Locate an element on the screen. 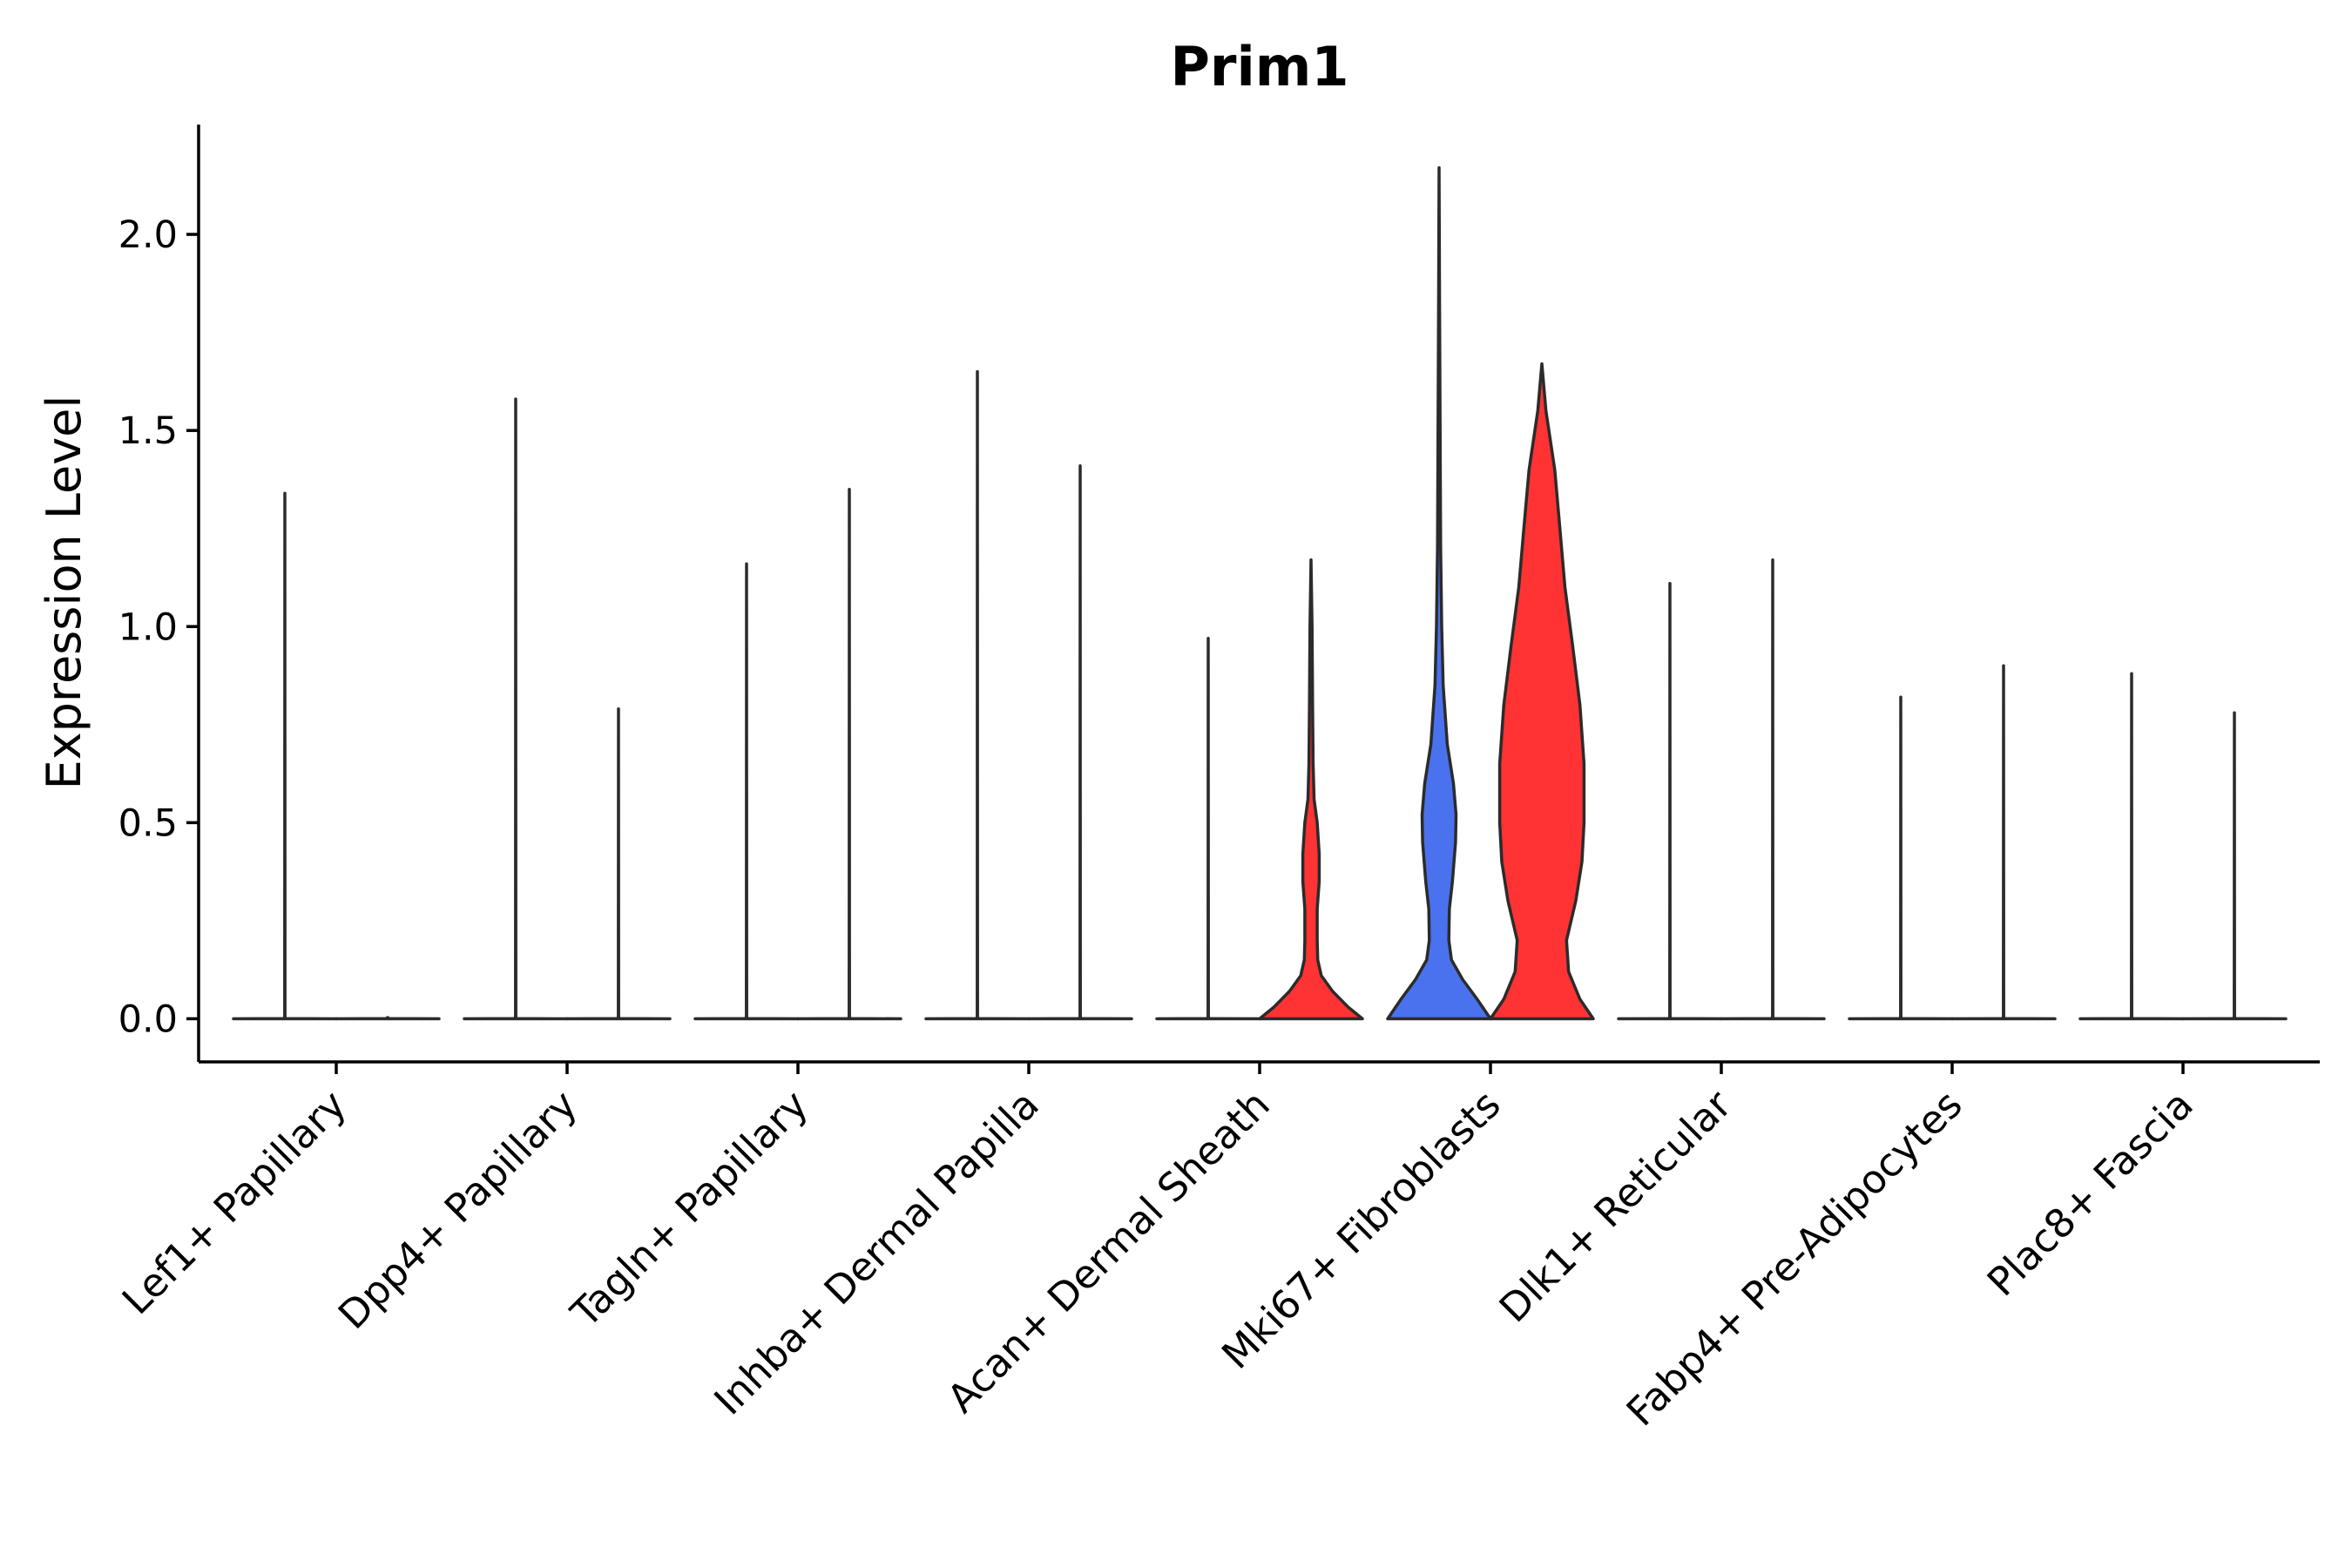 This screenshot has width=2352, height=1568. category-label-tagln-papillary: Tagln+ Papillary is located at coordinates (689, 1208).